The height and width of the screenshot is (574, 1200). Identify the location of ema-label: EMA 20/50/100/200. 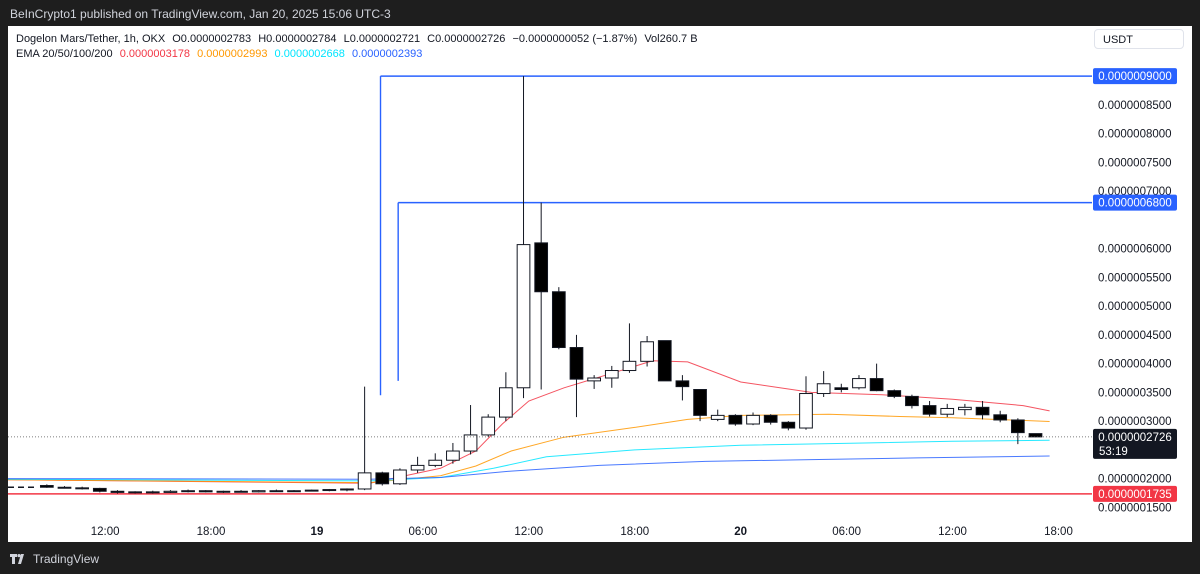
(64, 54).